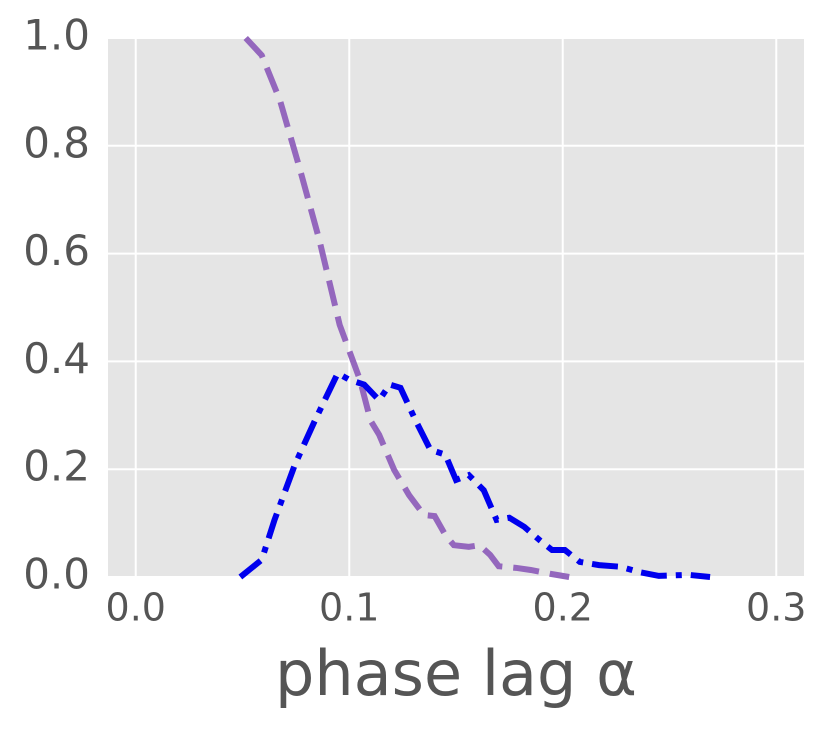 The width and height of the screenshot is (830, 731). Describe the element at coordinates (456, 673) in the screenshot. I see `x-axis-label: phase lag α` at that location.